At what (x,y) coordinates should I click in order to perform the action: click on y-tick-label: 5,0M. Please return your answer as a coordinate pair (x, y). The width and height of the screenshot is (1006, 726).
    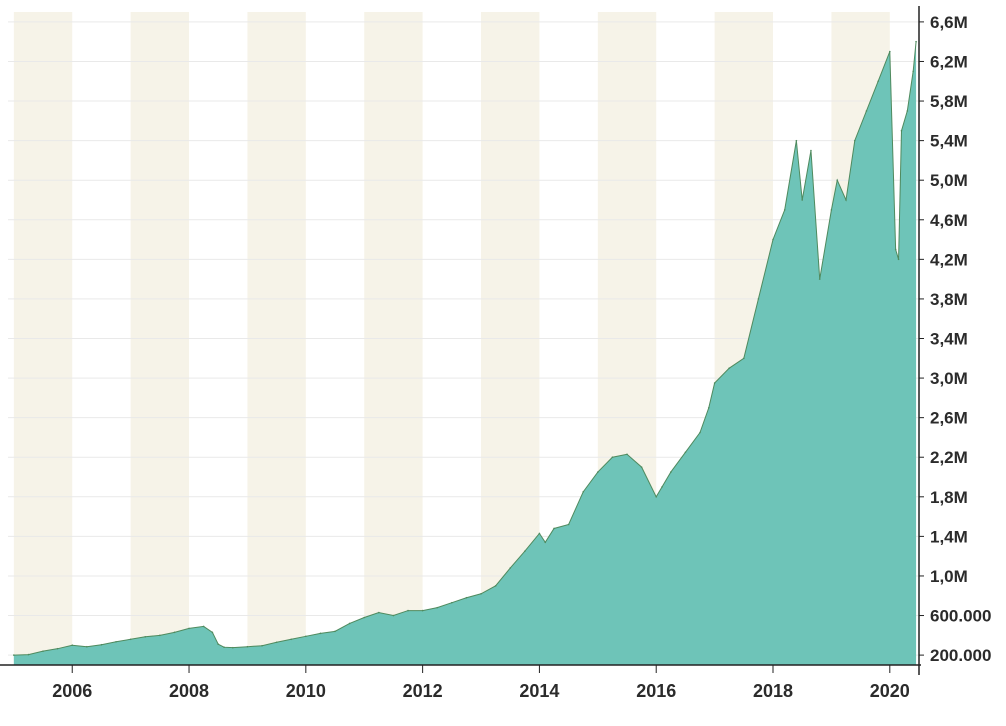
    Looking at the image, I should click on (949, 180).